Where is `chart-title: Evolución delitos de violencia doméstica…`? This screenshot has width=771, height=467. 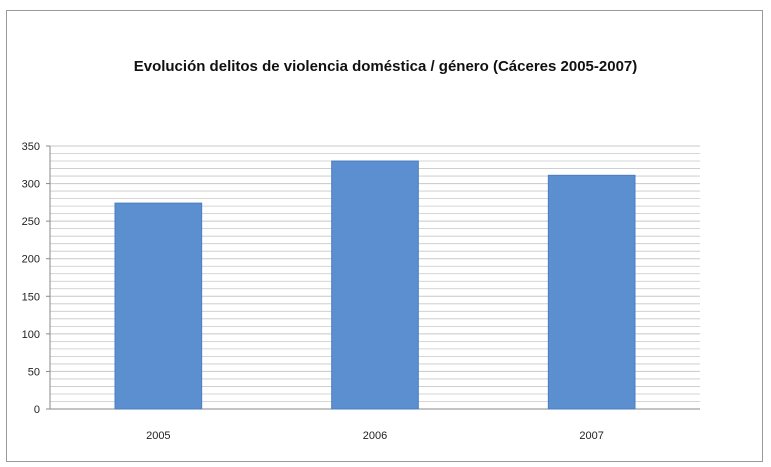
chart-title: Evolución delitos de violencia doméstica… is located at coordinates (385, 66).